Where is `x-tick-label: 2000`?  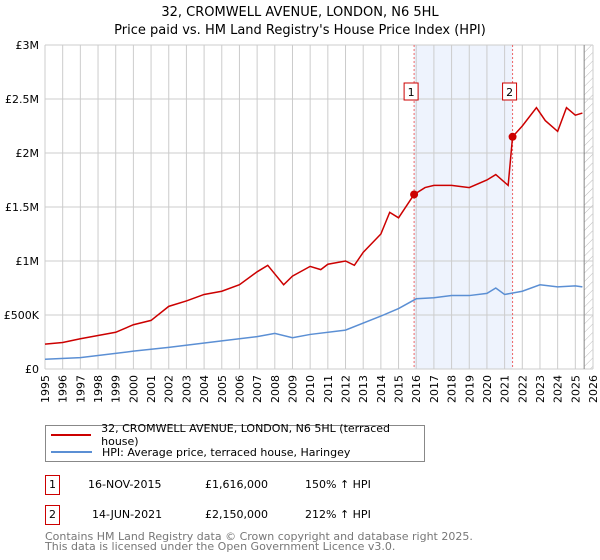 x-tick-label: 2000 is located at coordinates (133, 389).